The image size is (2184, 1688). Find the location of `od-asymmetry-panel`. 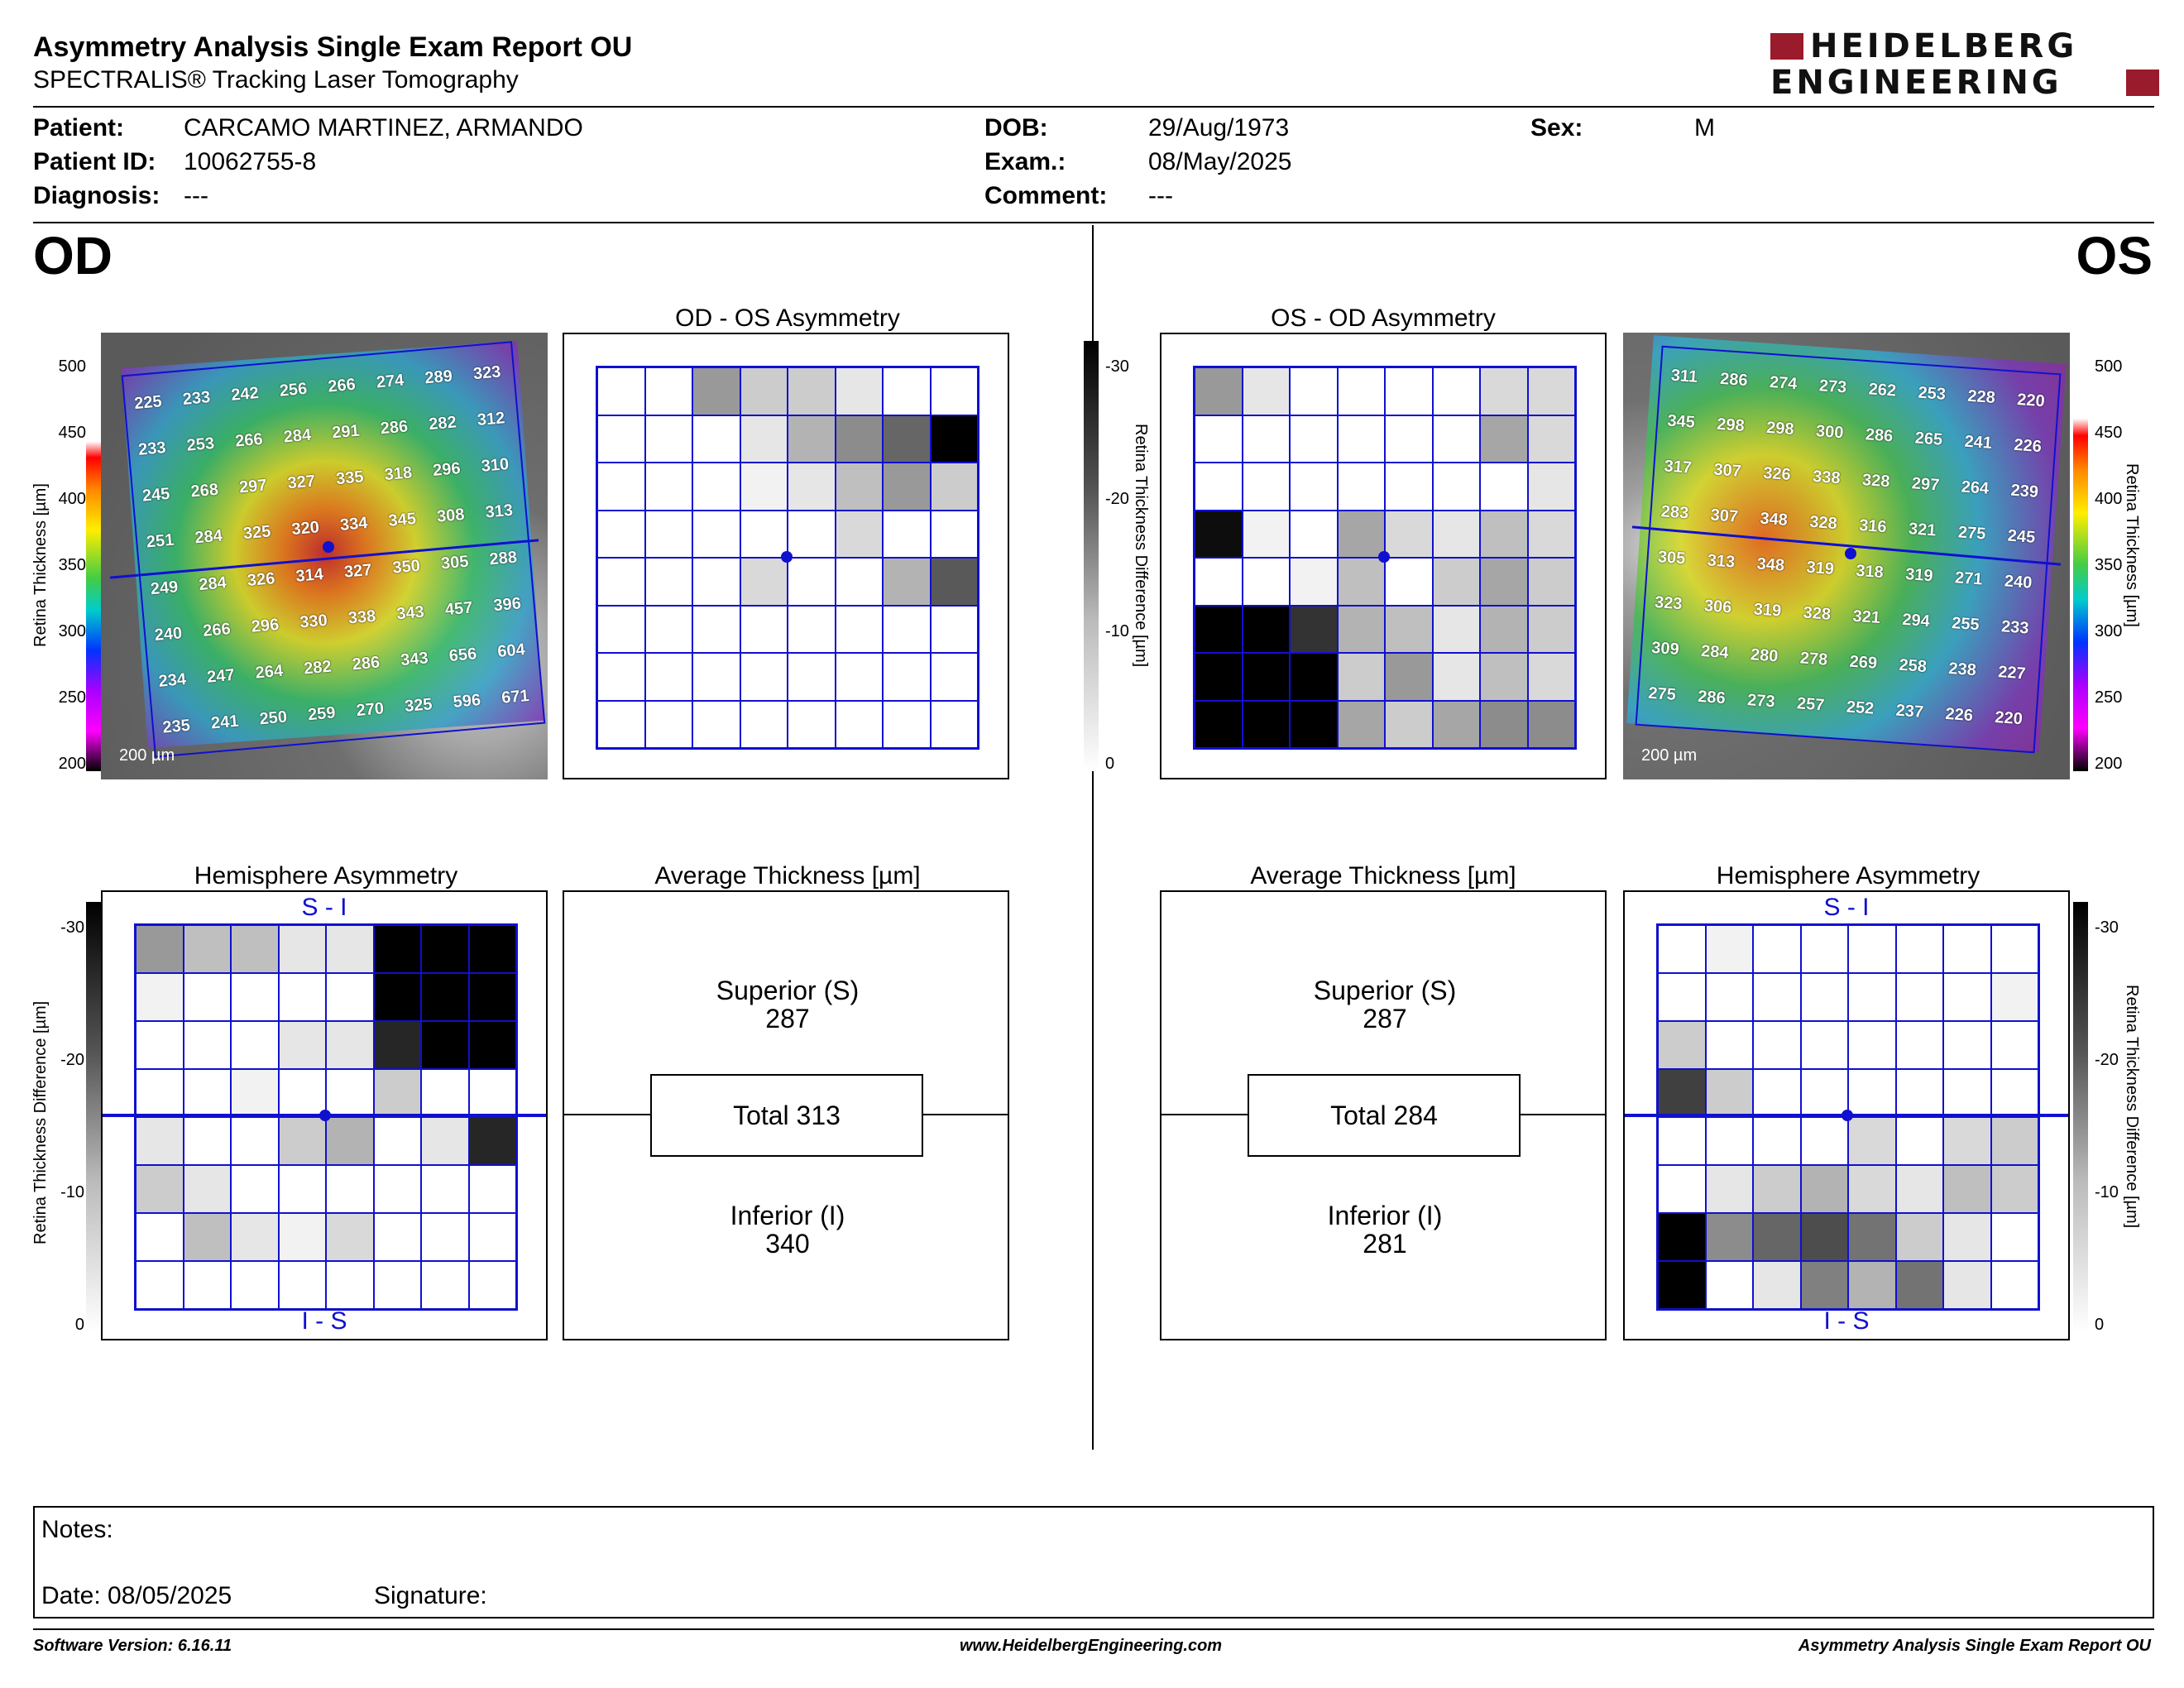

od-asymmetry-panel is located at coordinates (786, 556).